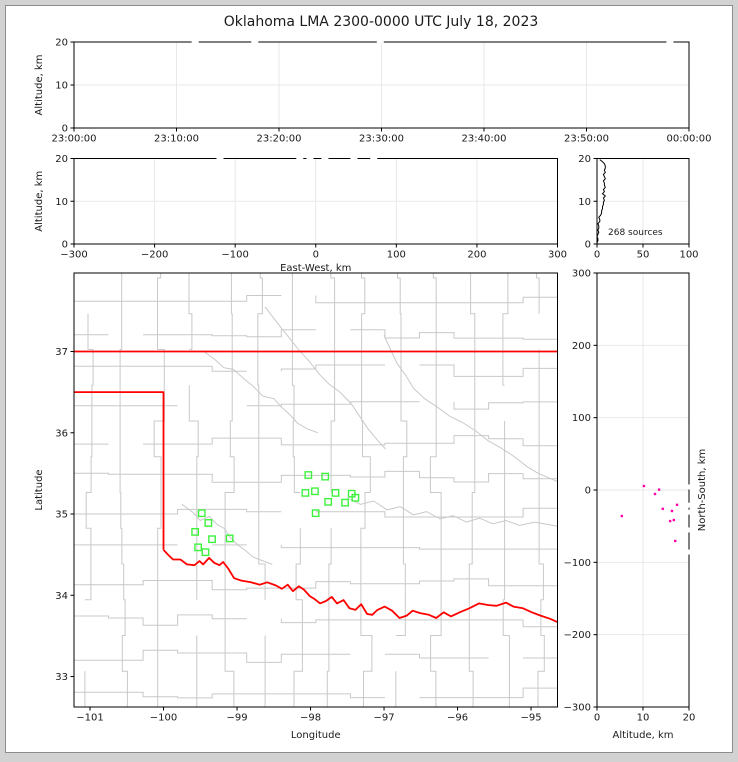 This screenshot has height=762, width=738. Describe the element at coordinates (73, 255) in the screenshot. I see `x-tick-label: −300` at that location.